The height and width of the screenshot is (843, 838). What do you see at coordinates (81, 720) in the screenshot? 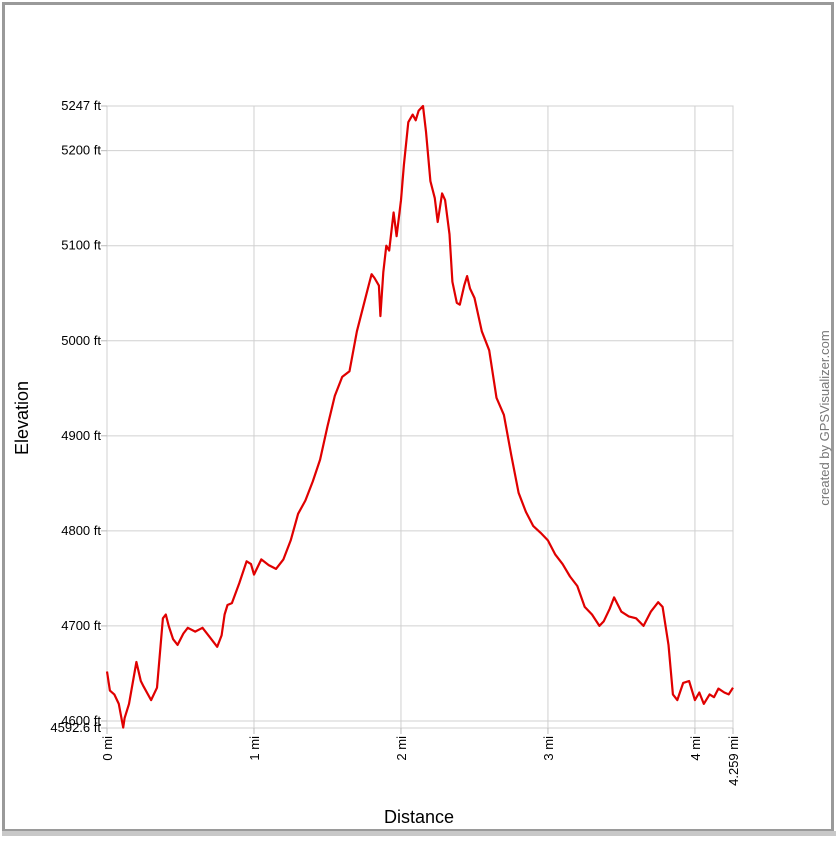
I see `y-tick-label: 4600 ft` at bounding box center [81, 720].